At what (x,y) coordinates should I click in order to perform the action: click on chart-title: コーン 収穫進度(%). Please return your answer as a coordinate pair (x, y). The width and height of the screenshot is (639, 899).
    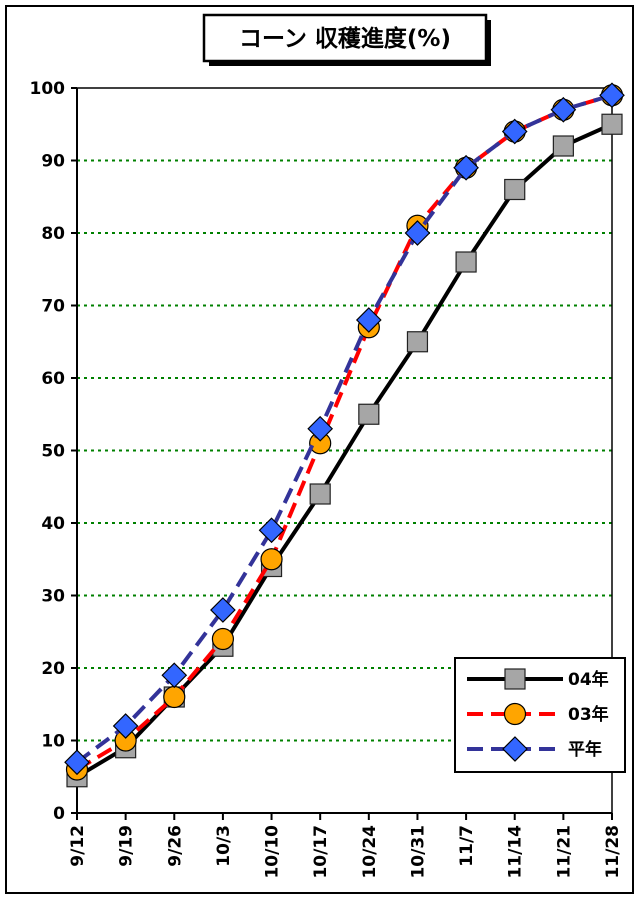
    Looking at the image, I should click on (345, 38).